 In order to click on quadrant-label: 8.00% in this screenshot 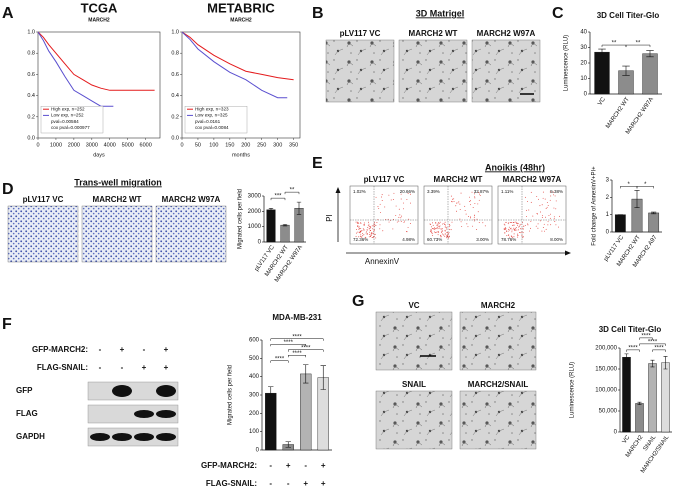, I will do `click(556, 239)`.